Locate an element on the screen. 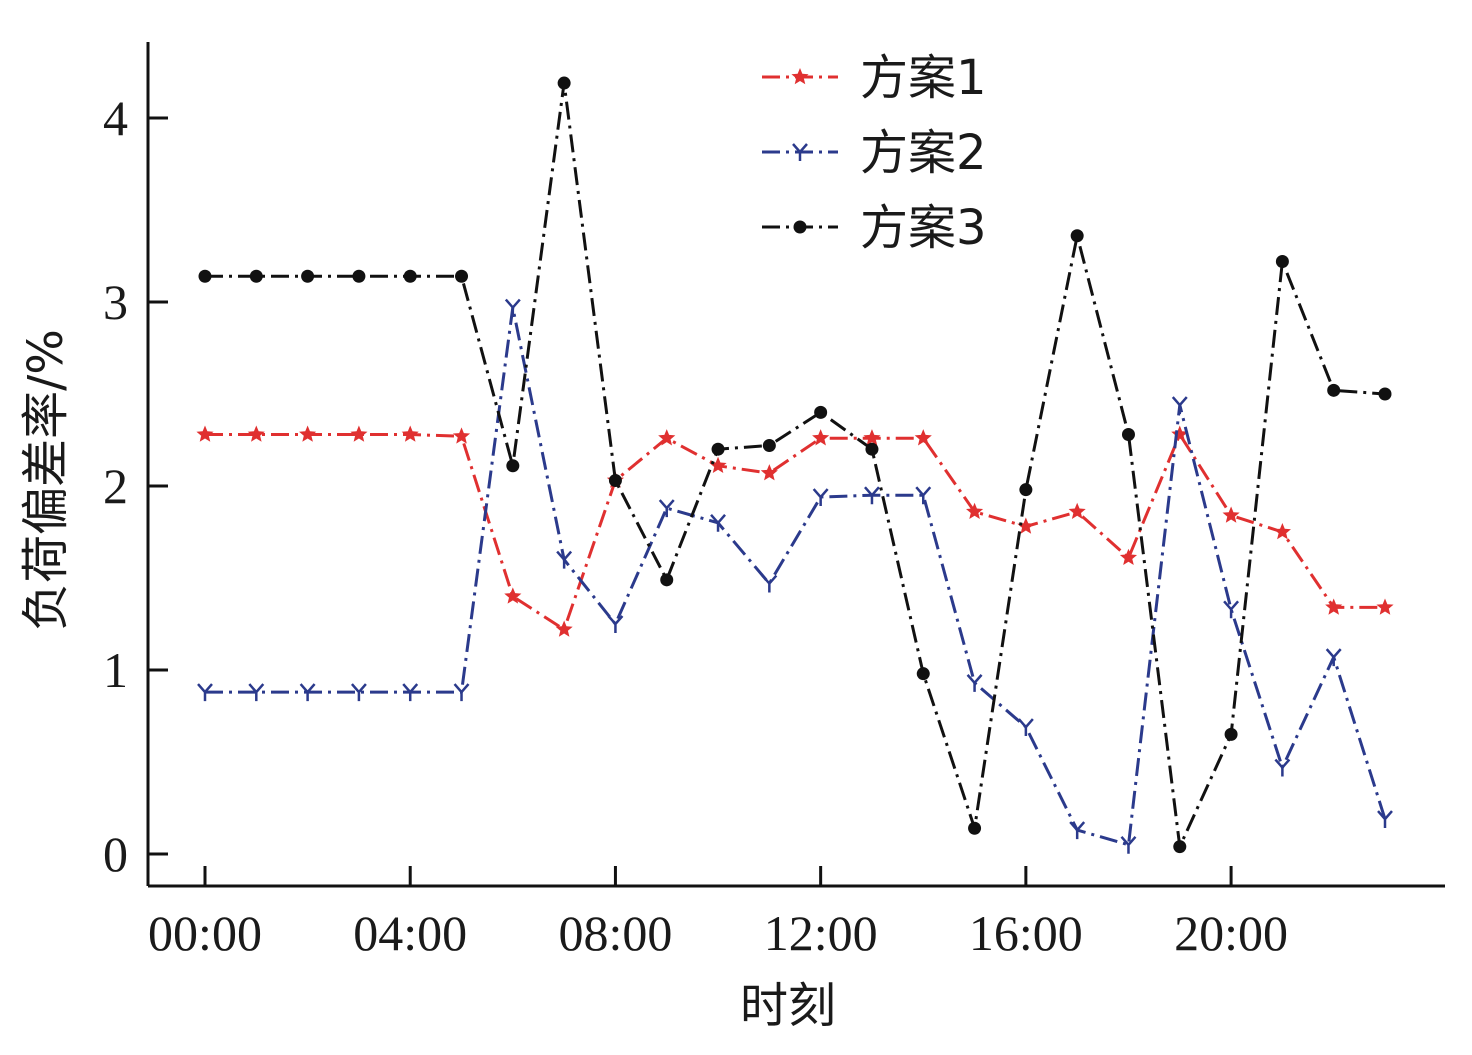 The image size is (1472, 1055). legend-label: 方案2 is located at coordinates (923, 153).